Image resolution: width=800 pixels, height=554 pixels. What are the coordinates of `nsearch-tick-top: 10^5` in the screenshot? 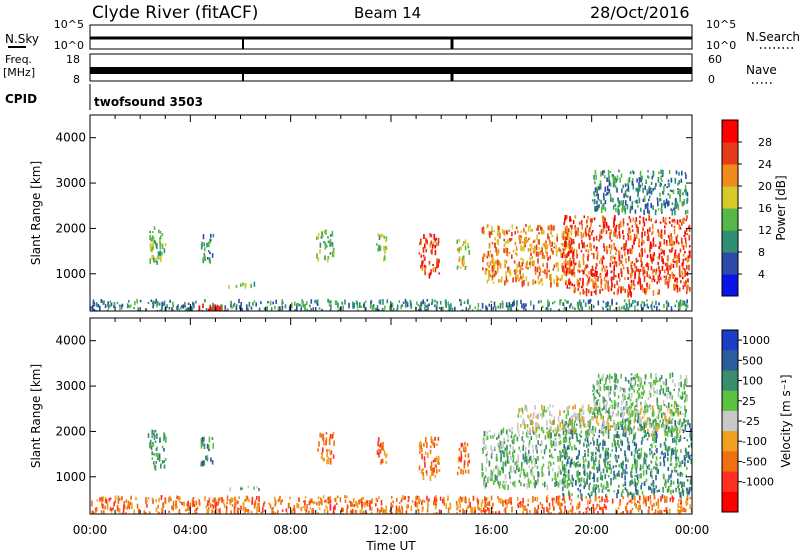 It's located at (721, 24).